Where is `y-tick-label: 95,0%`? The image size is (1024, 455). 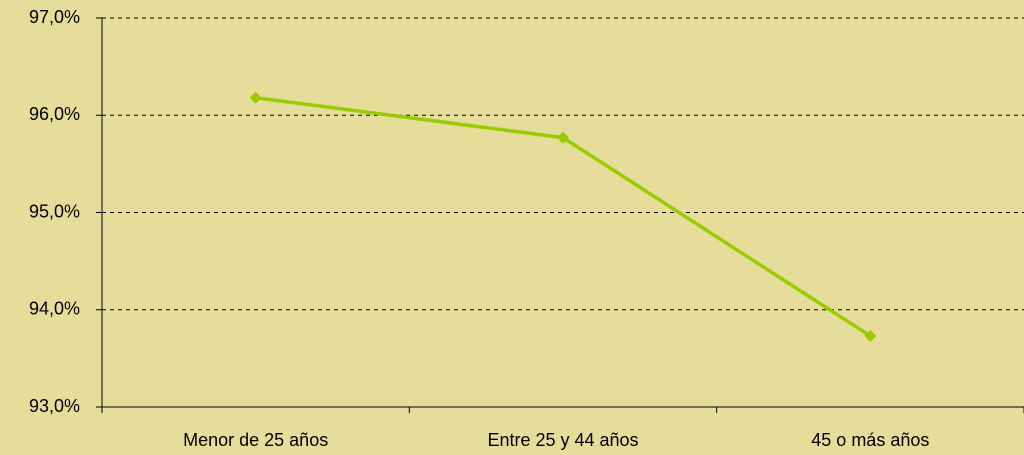 y-tick-label: 95,0% is located at coordinates (54, 211).